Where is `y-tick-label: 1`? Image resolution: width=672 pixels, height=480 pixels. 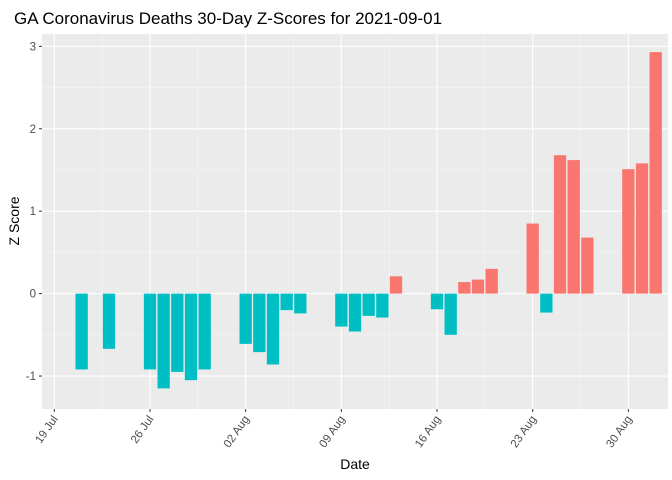 y-tick-label: 1 is located at coordinates (33, 212).